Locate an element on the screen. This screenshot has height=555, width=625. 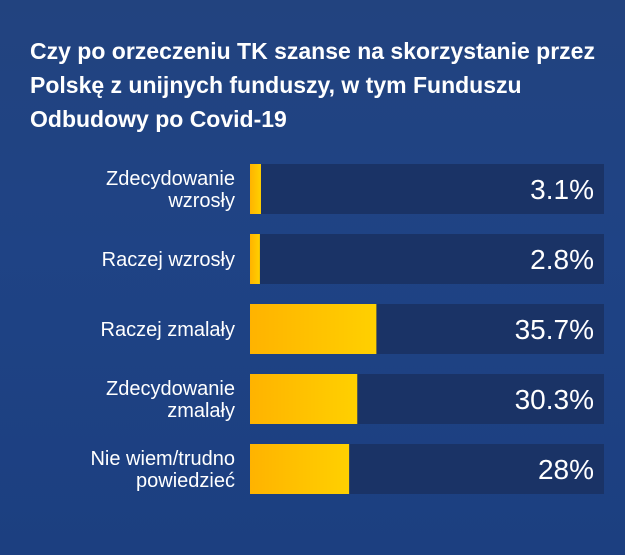
category-label: Raczej wzrosły is located at coordinates (168, 260).